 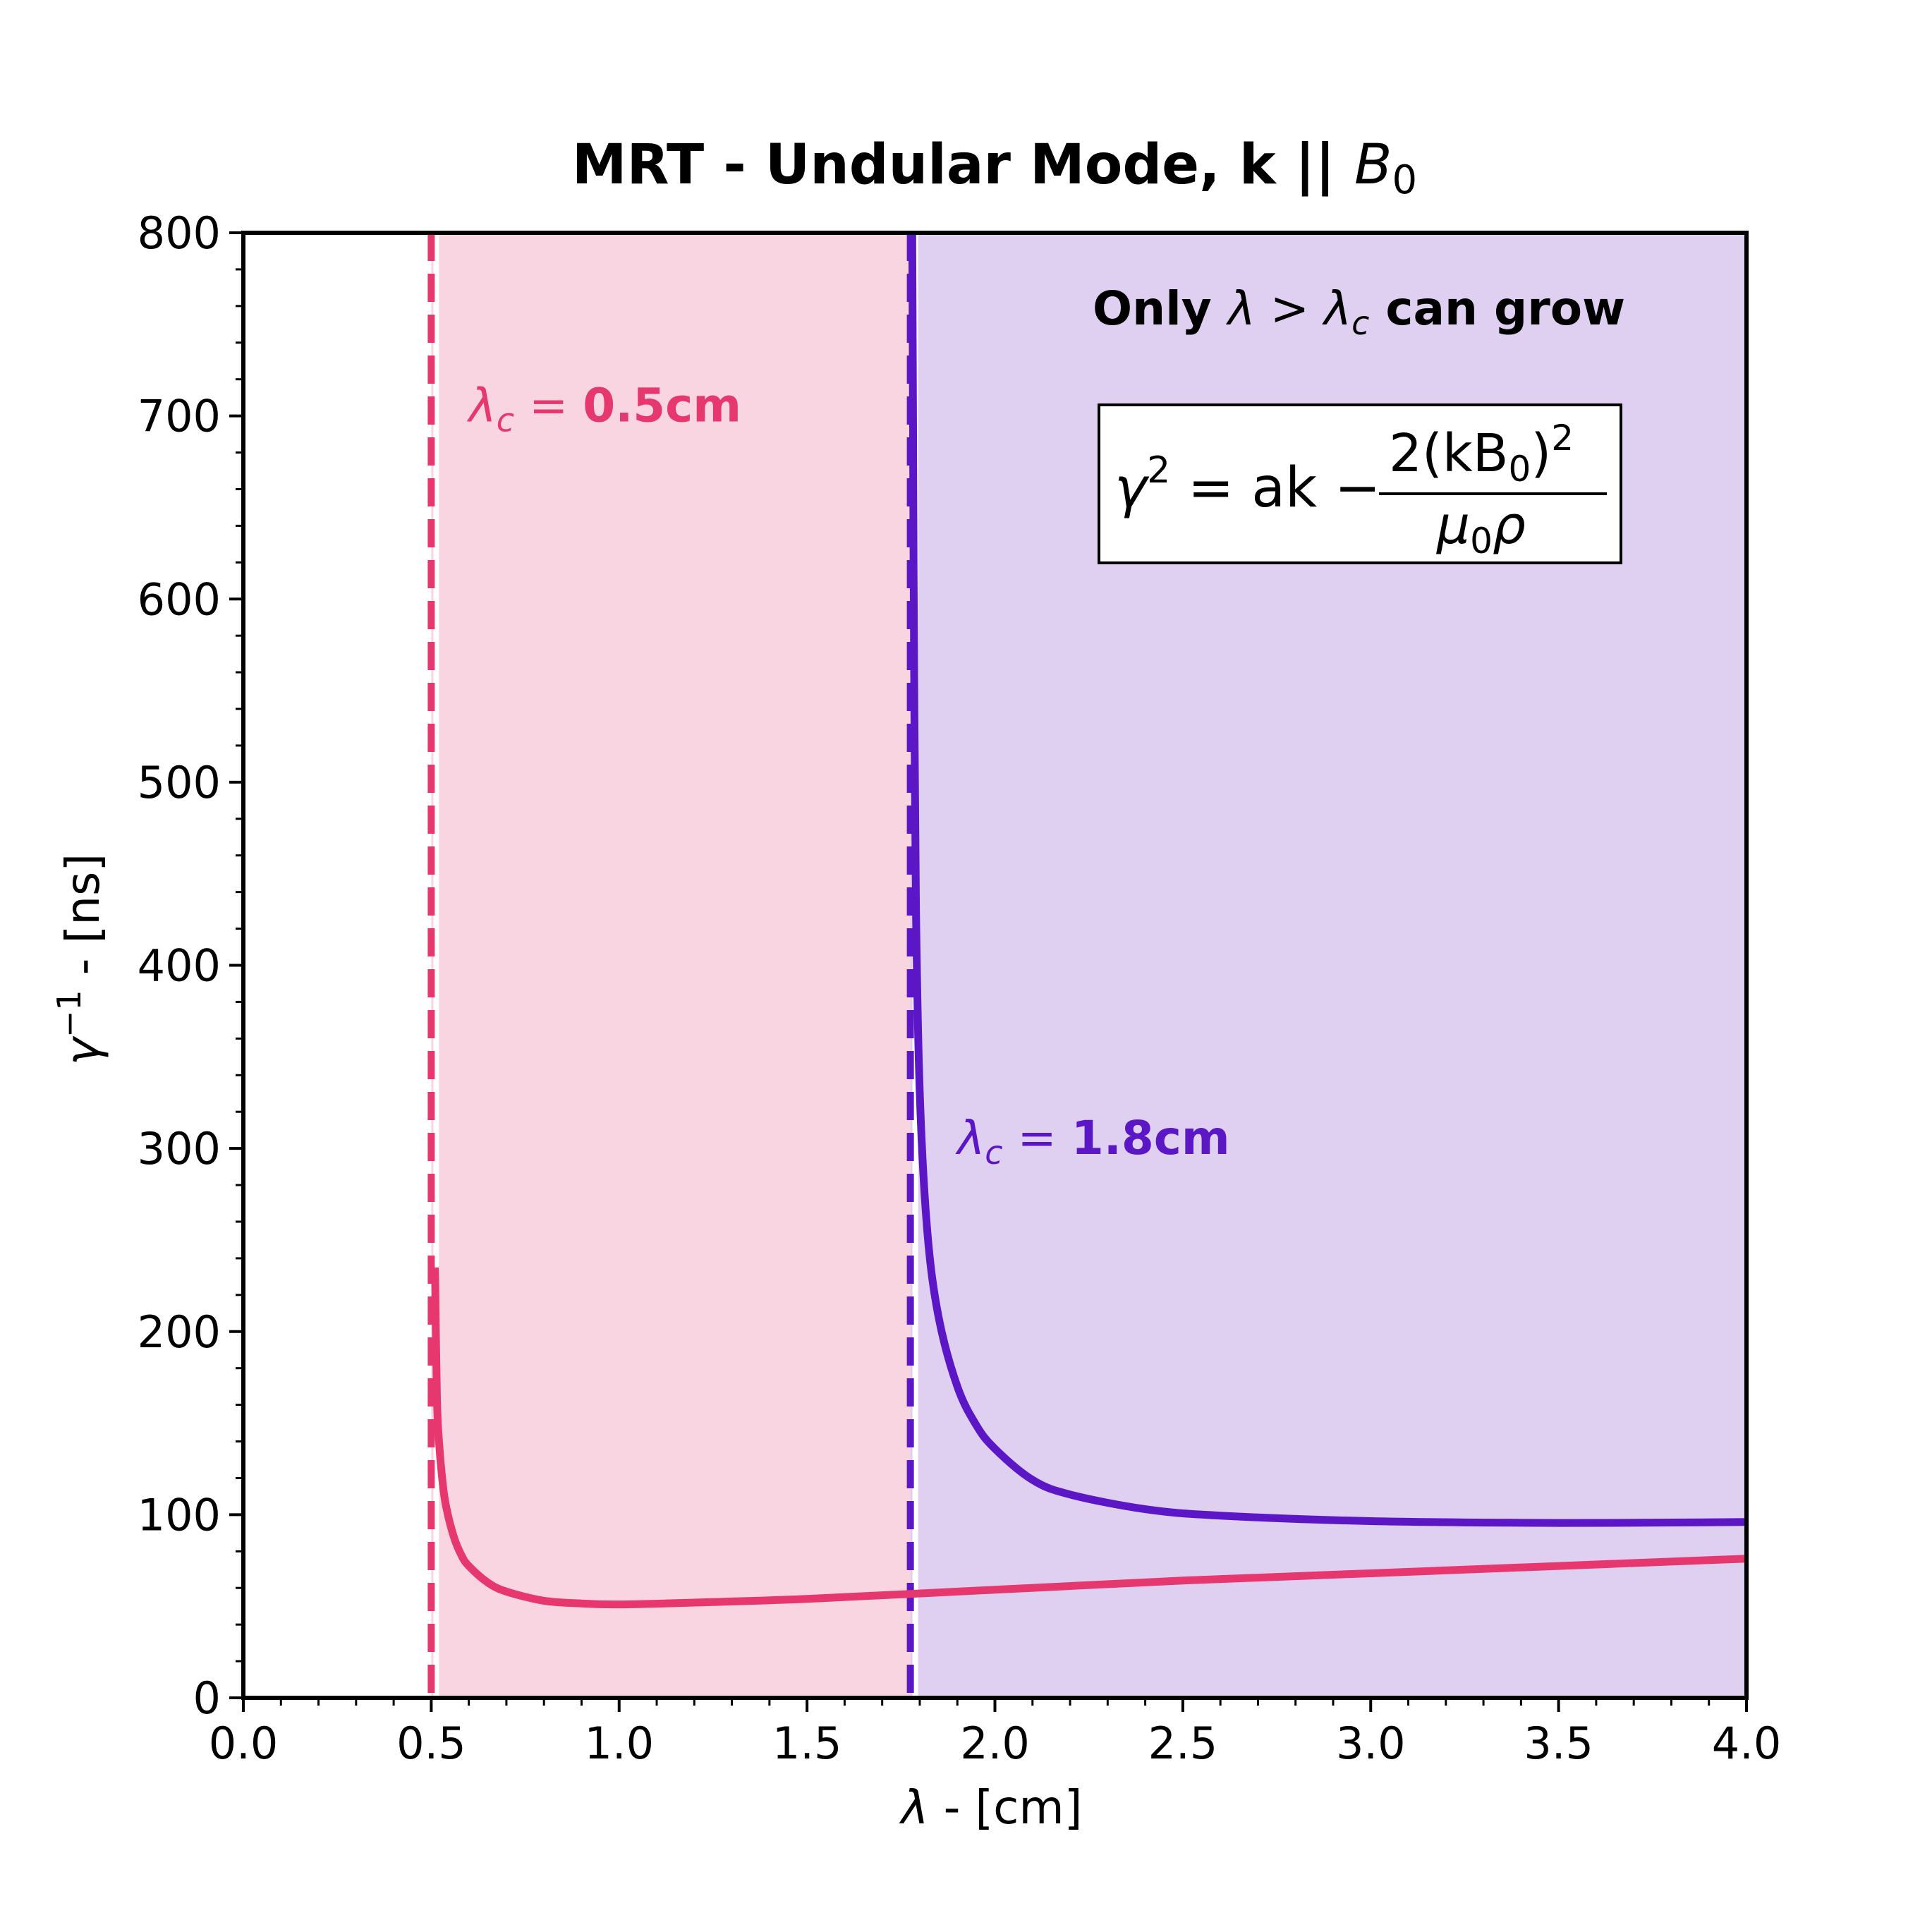 What do you see at coordinates (995, 1743) in the screenshot?
I see `x-tick-label: 2.0` at bounding box center [995, 1743].